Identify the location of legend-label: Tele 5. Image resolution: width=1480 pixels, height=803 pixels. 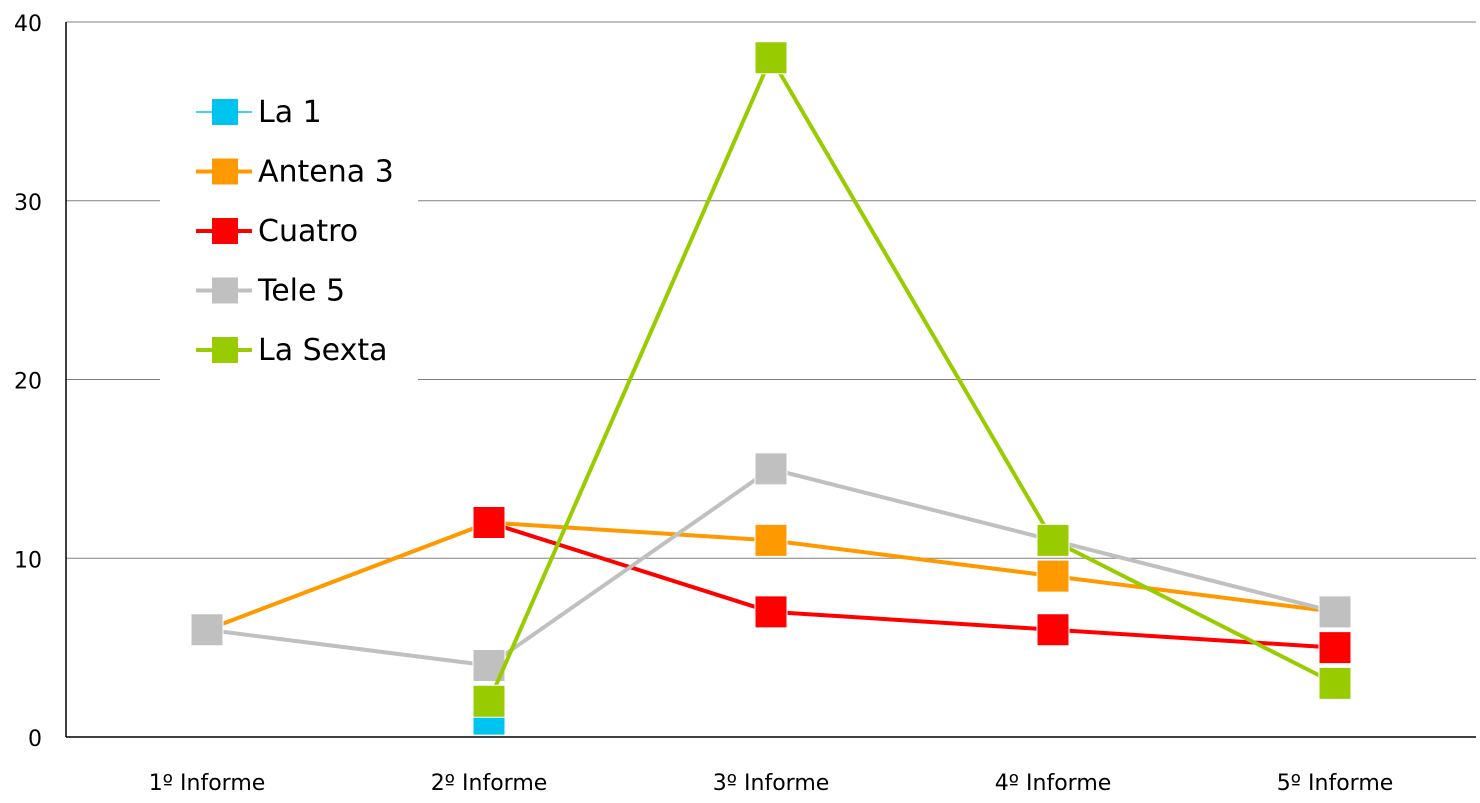
(301, 291).